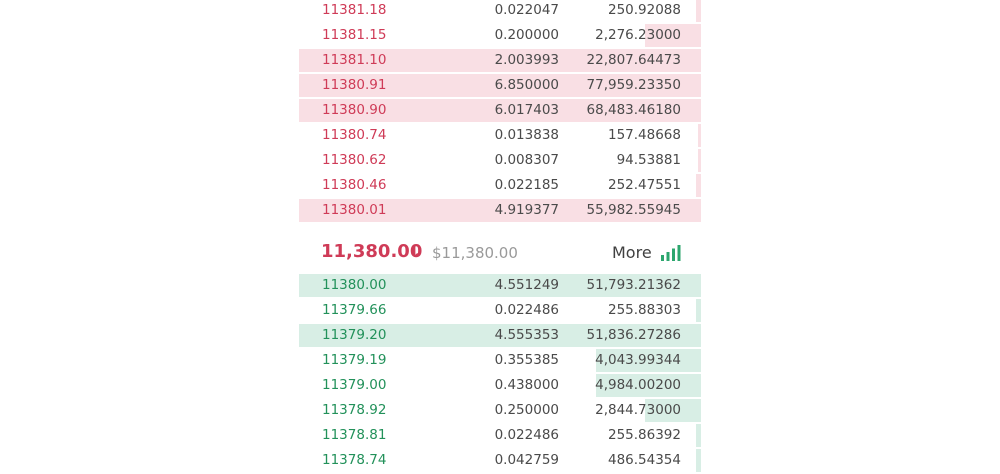  What do you see at coordinates (354, 435) in the screenshot?
I see `order-price: 11378.81` at bounding box center [354, 435].